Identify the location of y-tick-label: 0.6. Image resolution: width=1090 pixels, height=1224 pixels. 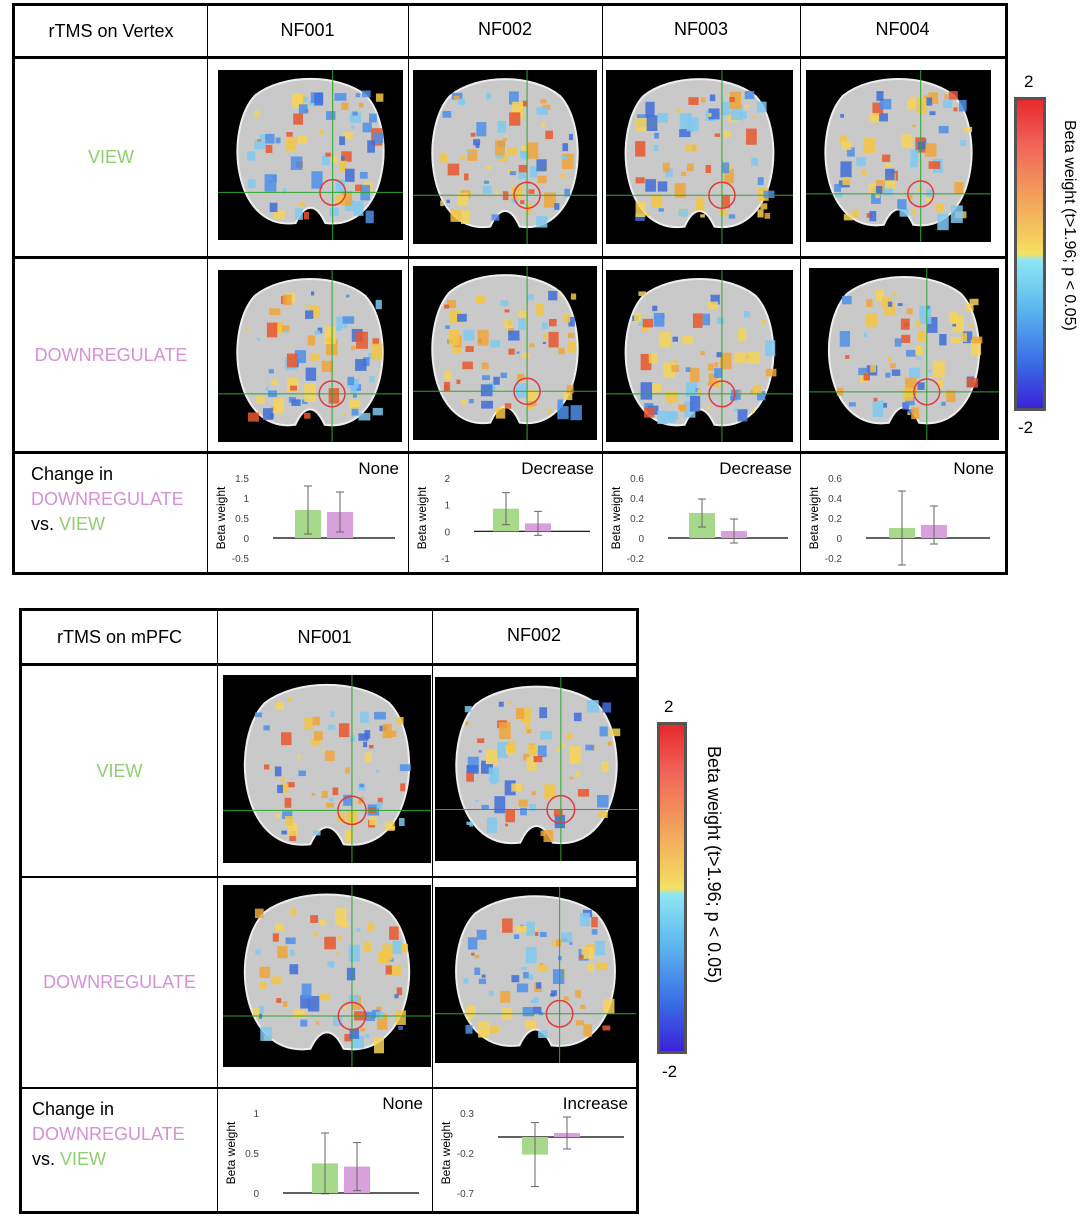
(835, 479).